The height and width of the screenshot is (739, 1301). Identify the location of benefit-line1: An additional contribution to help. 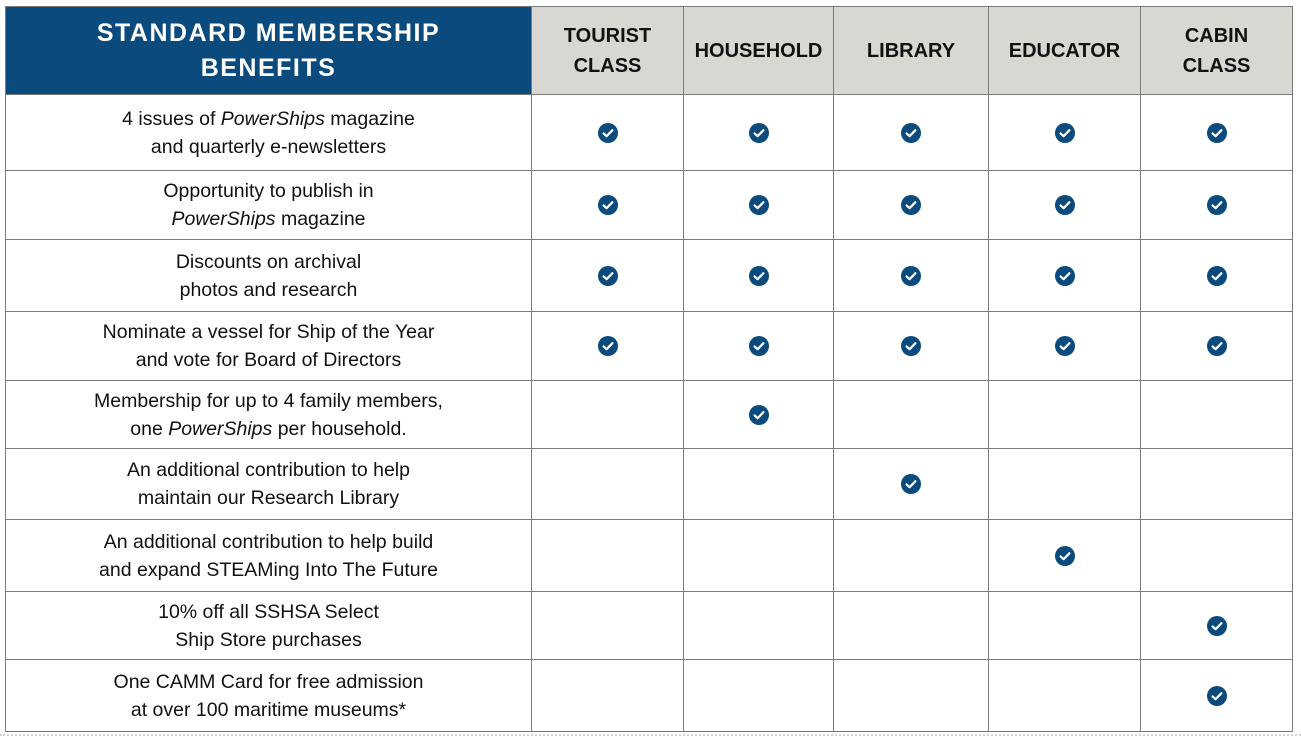
(268, 470).